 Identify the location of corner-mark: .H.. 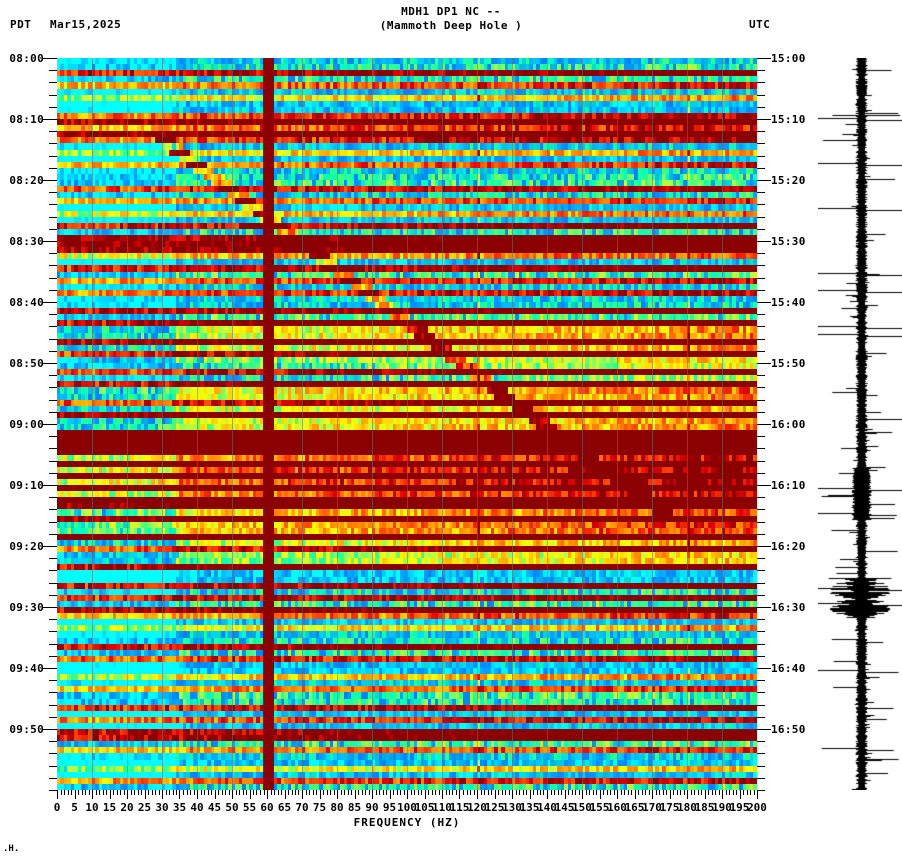
(11, 849).